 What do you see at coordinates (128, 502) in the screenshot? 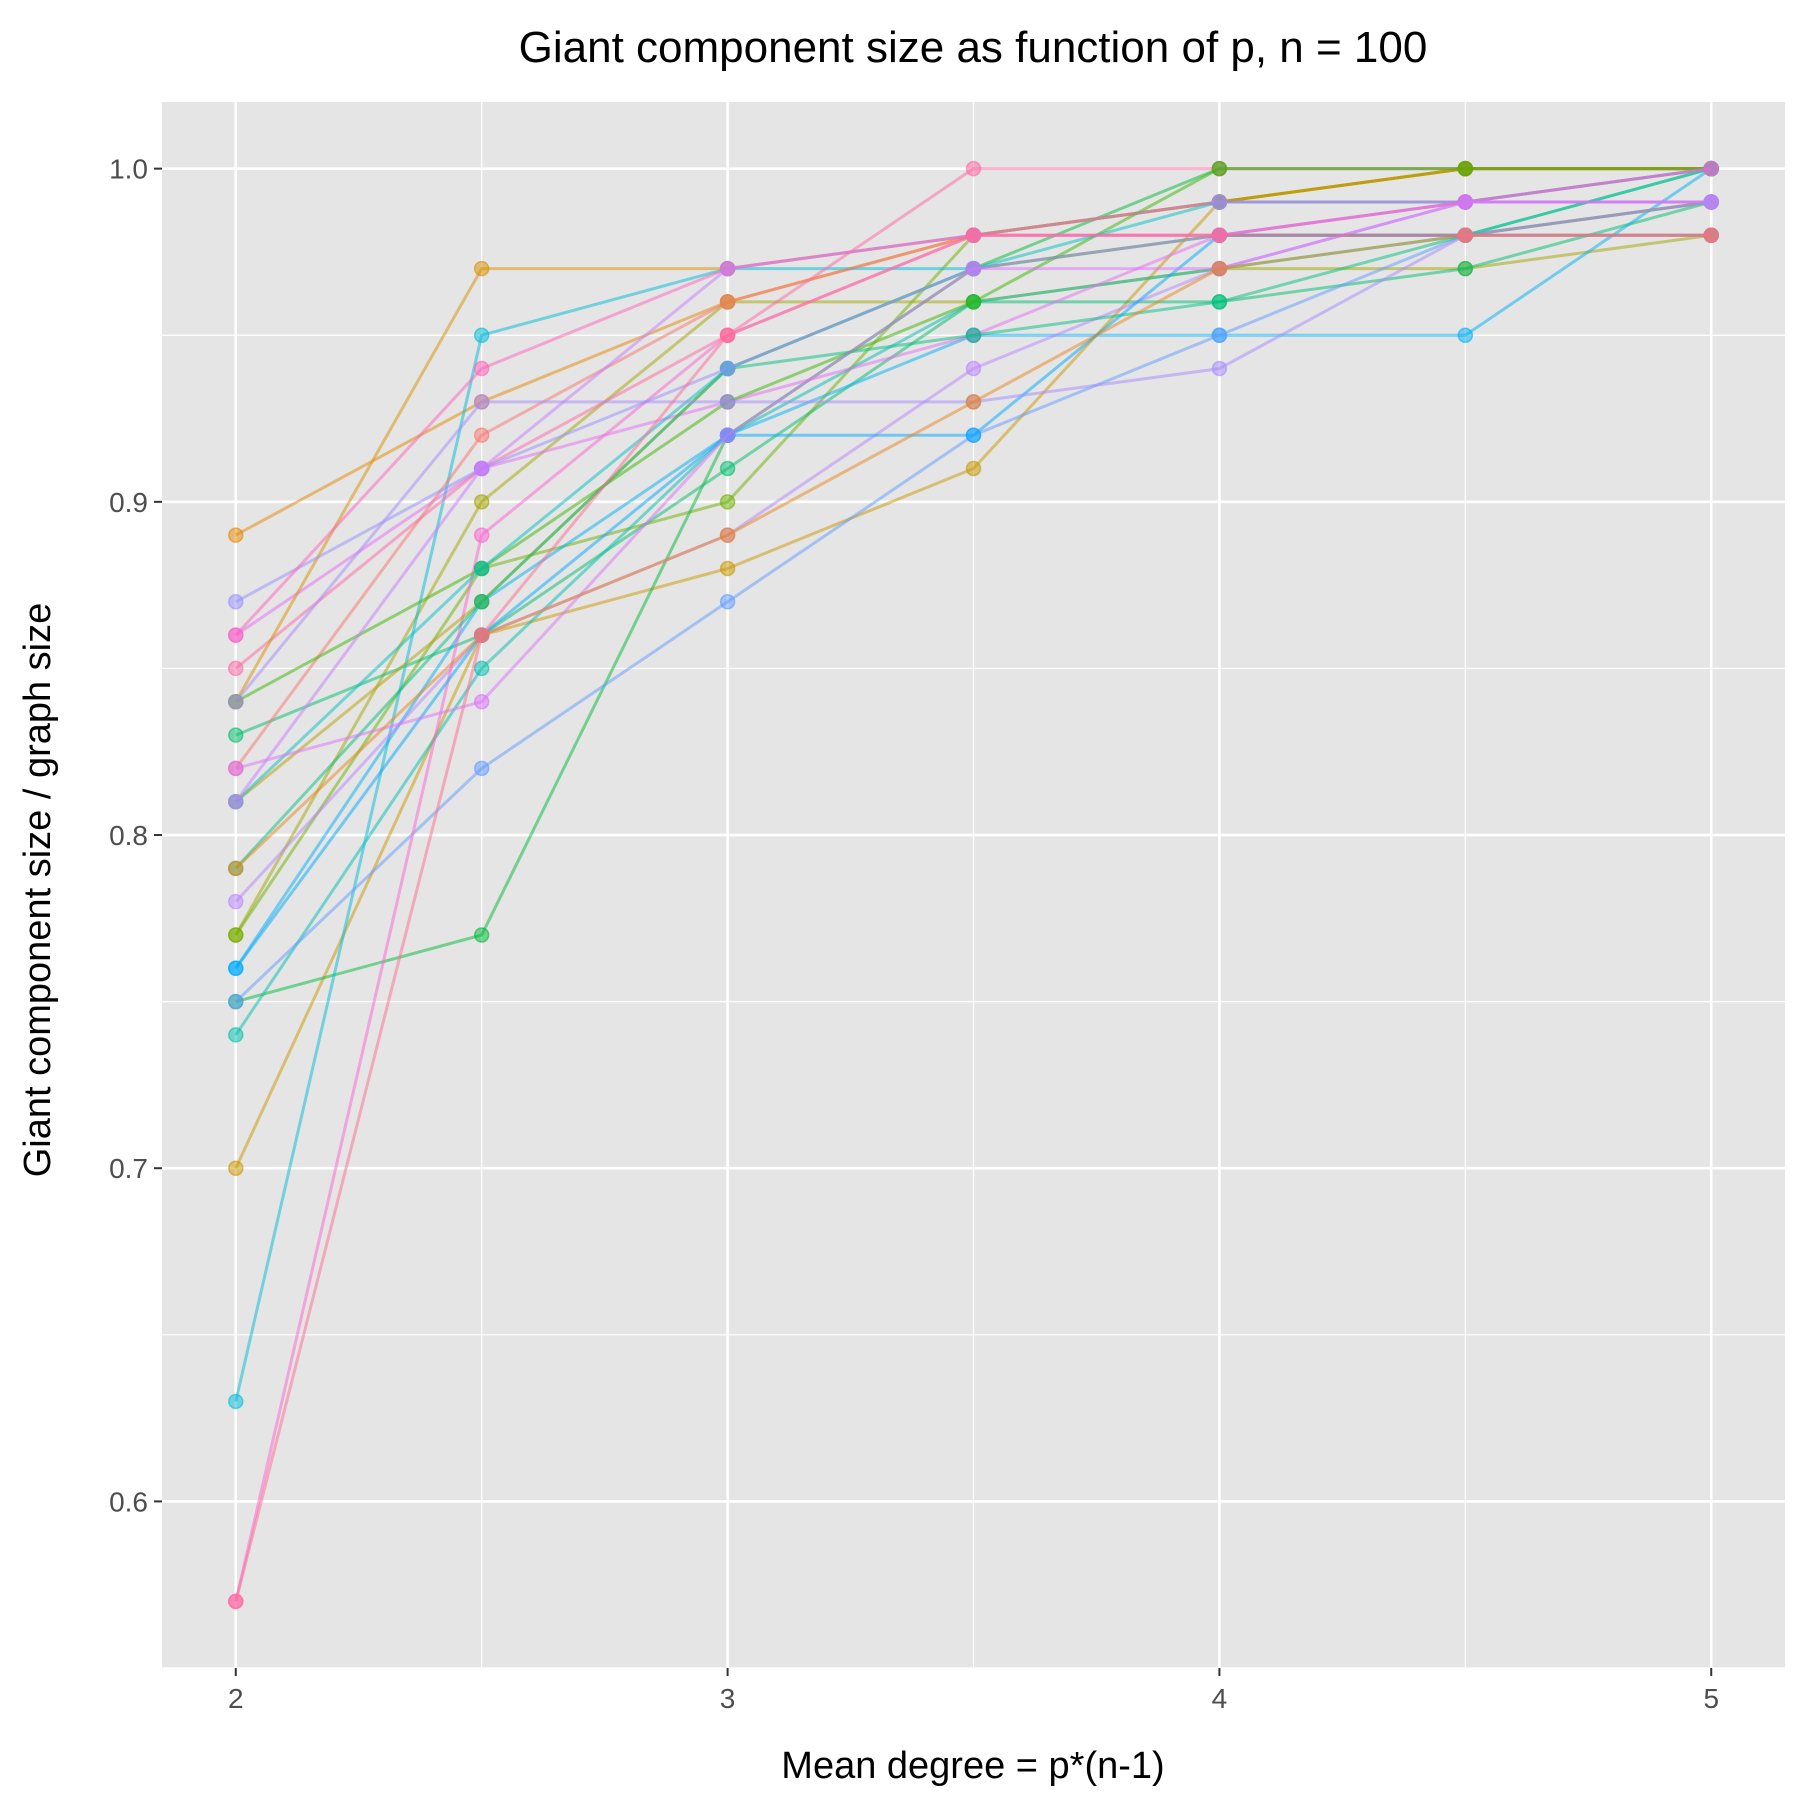
I see `y-tick-label: 0.9` at bounding box center [128, 502].